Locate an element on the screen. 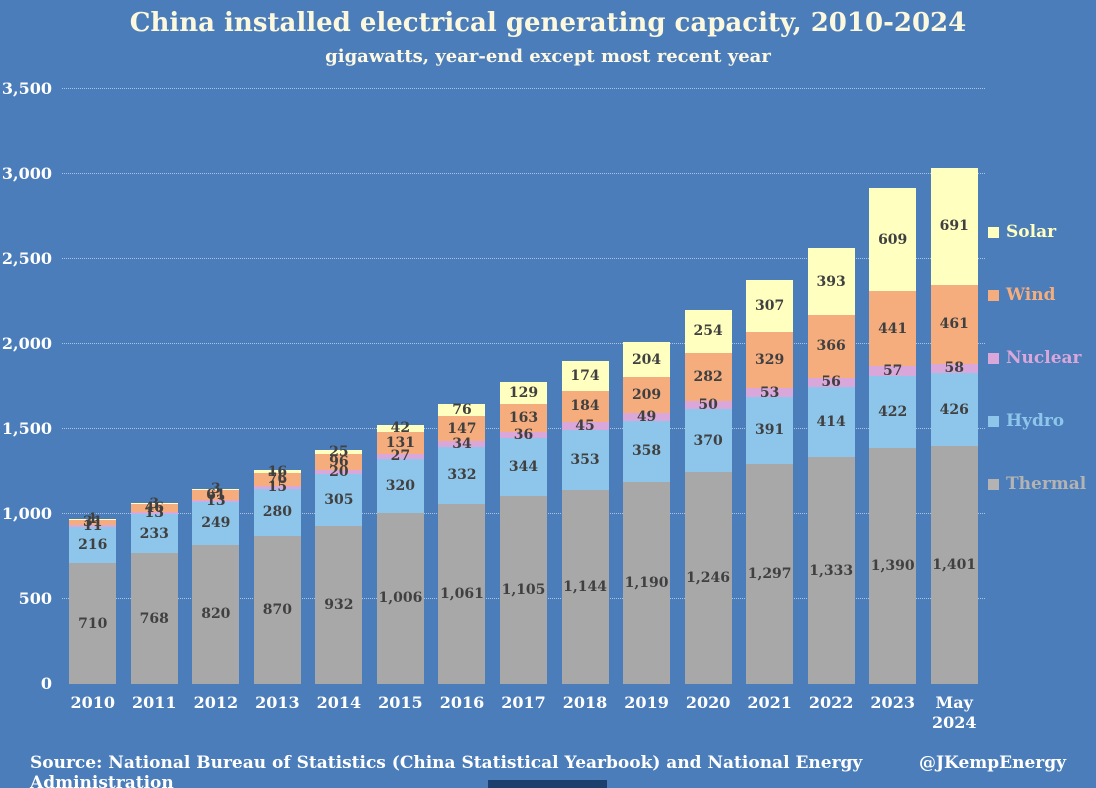  bar-segment-nuclear-2012 is located at coordinates (216, 501).